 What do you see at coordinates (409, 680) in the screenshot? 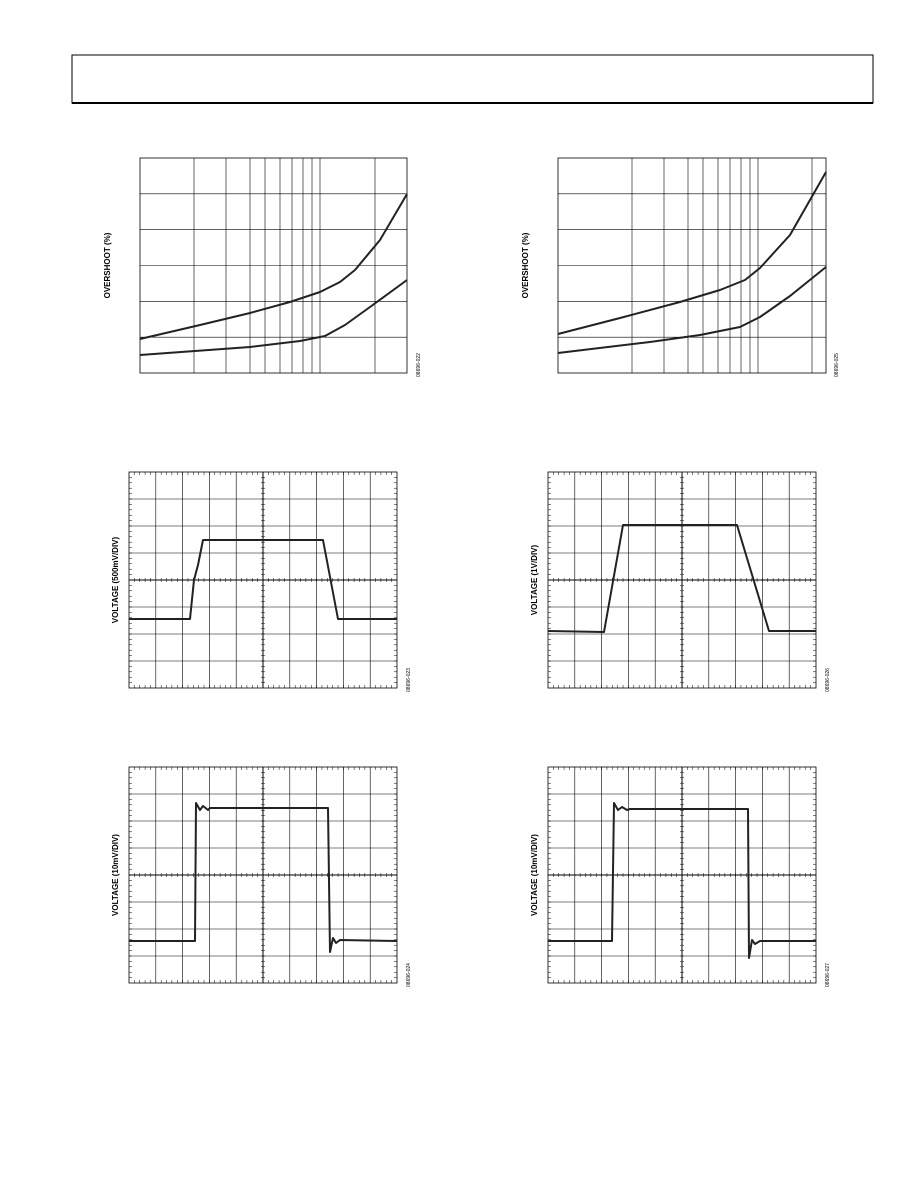
I see `figure-code: 08696-023` at bounding box center [409, 680].